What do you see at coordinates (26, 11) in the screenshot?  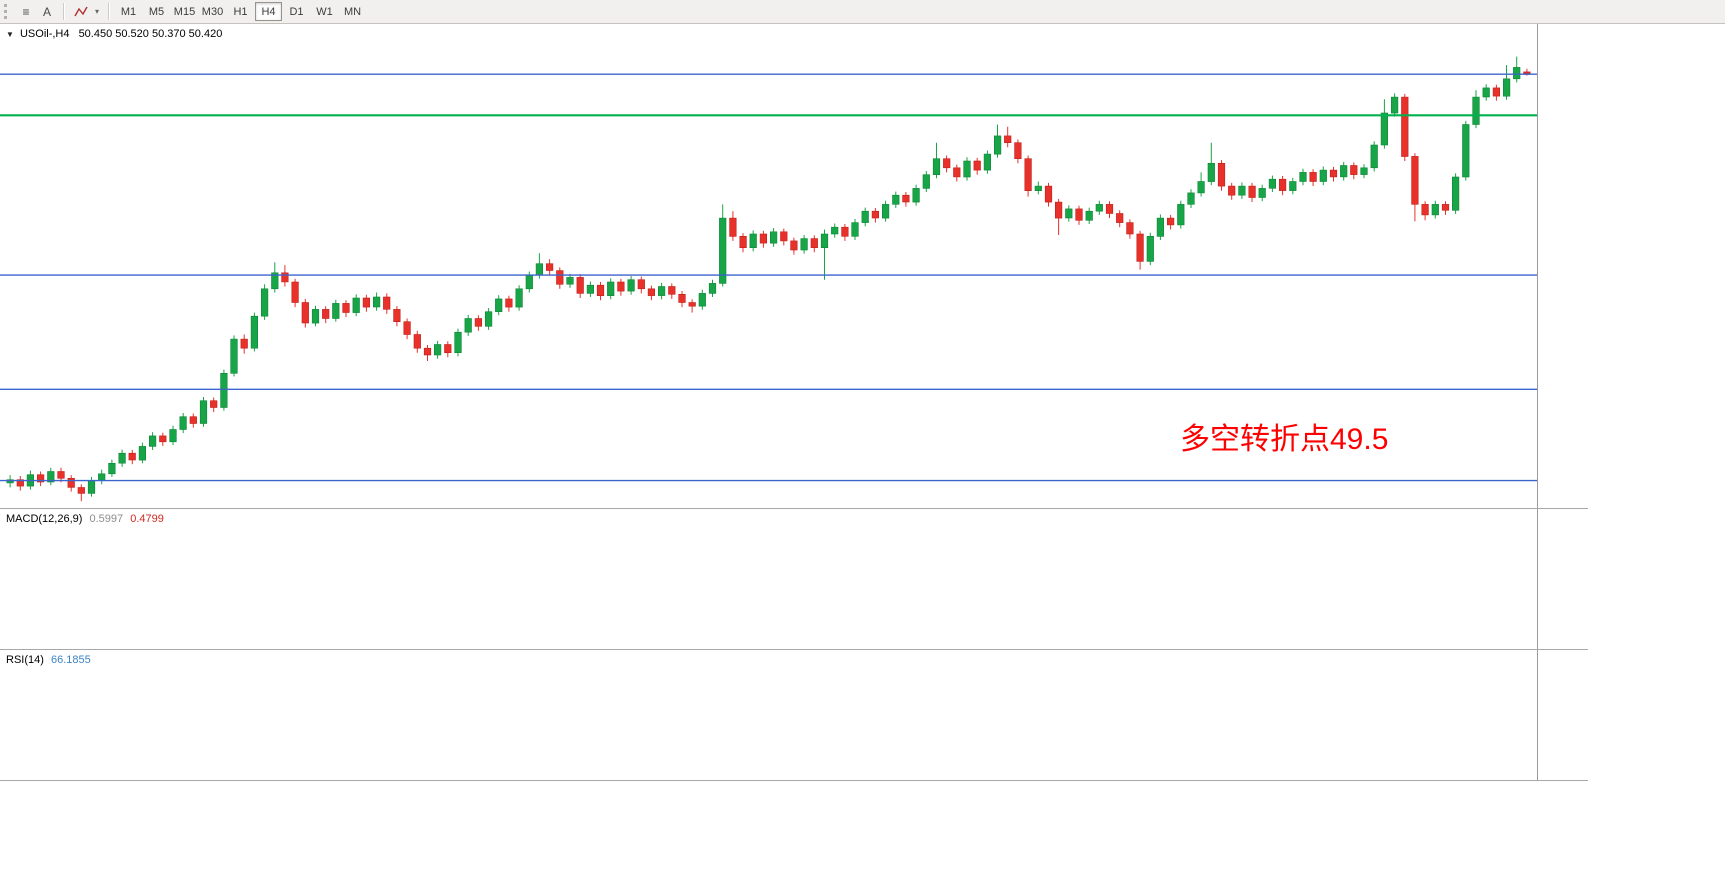 I see `chart-list-icon: ≡` at bounding box center [26, 11].